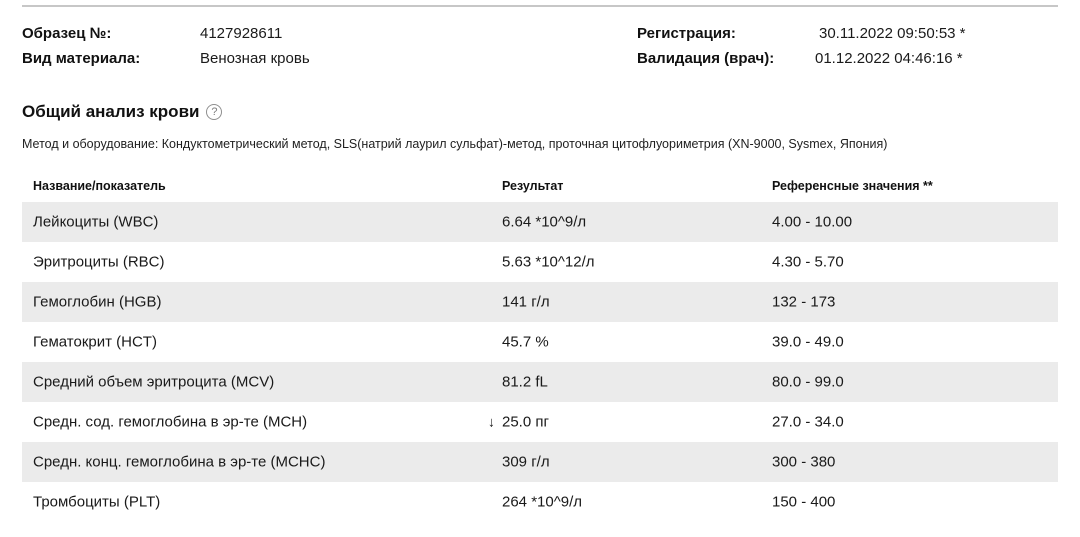 The width and height of the screenshot is (1080, 537). Describe the element at coordinates (111, 111) in the screenshot. I see `page-title: Общий анализ крови` at that location.